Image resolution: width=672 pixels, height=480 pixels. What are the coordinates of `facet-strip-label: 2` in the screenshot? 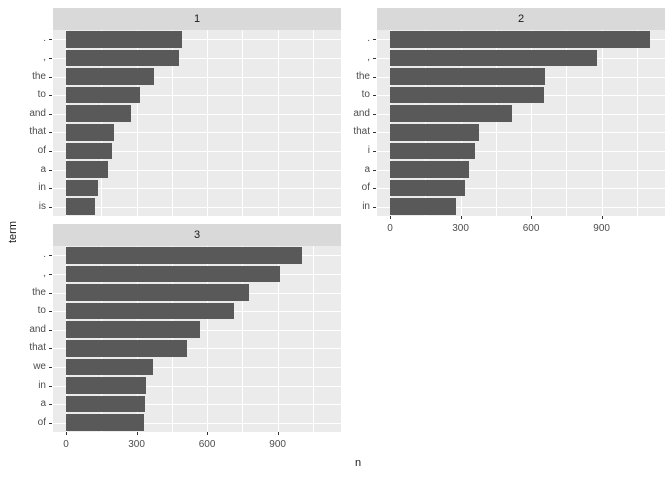 It's located at (521, 19).